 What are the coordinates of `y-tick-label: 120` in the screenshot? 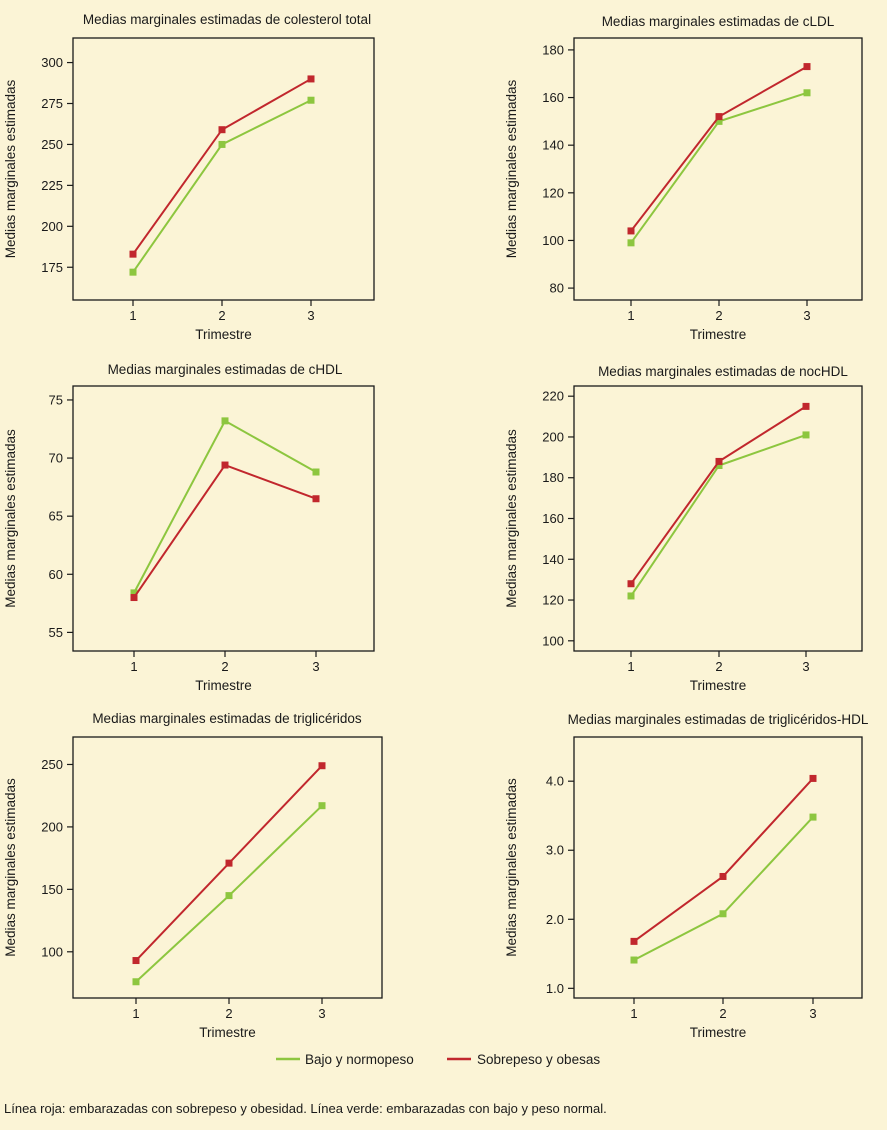 It's located at (553, 192).